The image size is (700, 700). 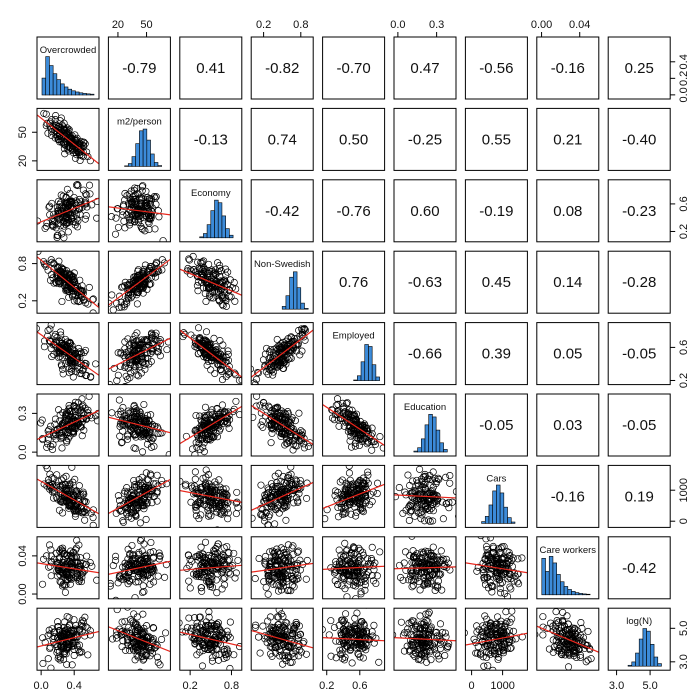 I want to click on correlation-value: 0.55, so click(x=496, y=139).